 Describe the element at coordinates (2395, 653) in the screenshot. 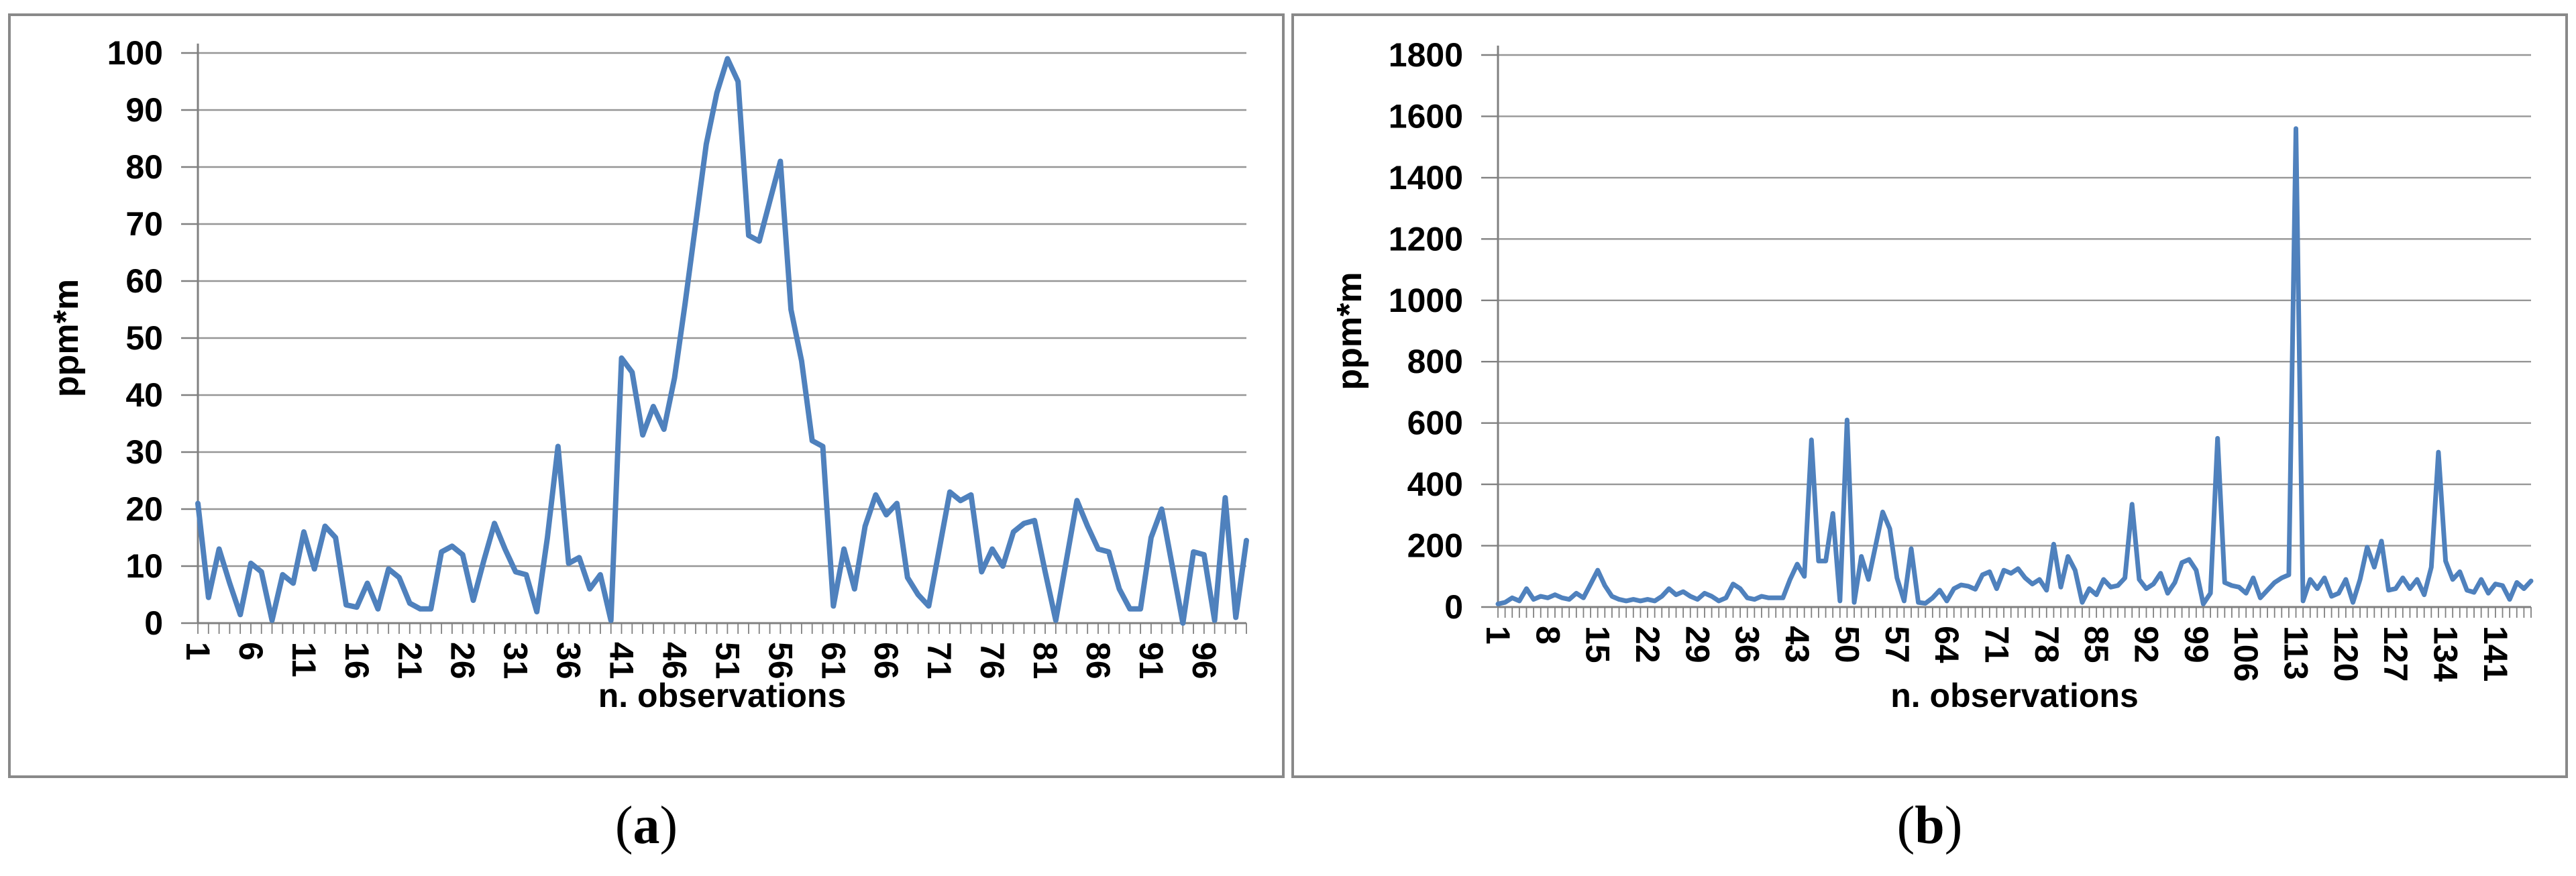

I see `x-tick-label: 127` at that location.